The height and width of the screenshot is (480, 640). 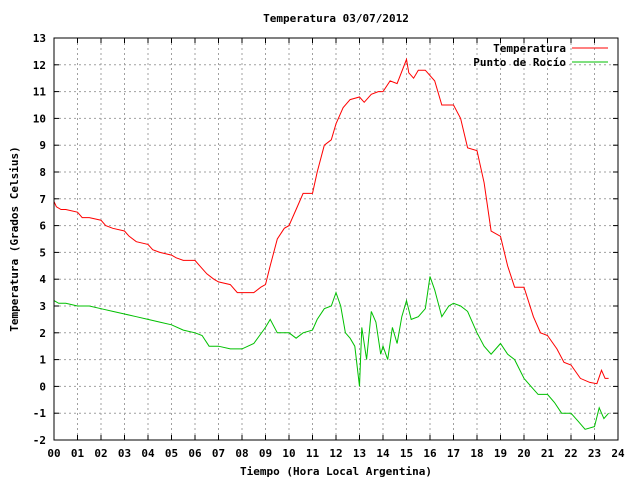 What do you see at coordinates (594, 453) in the screenshot?
I see `x-tick-label: 23` at bounding box center [594, 453].